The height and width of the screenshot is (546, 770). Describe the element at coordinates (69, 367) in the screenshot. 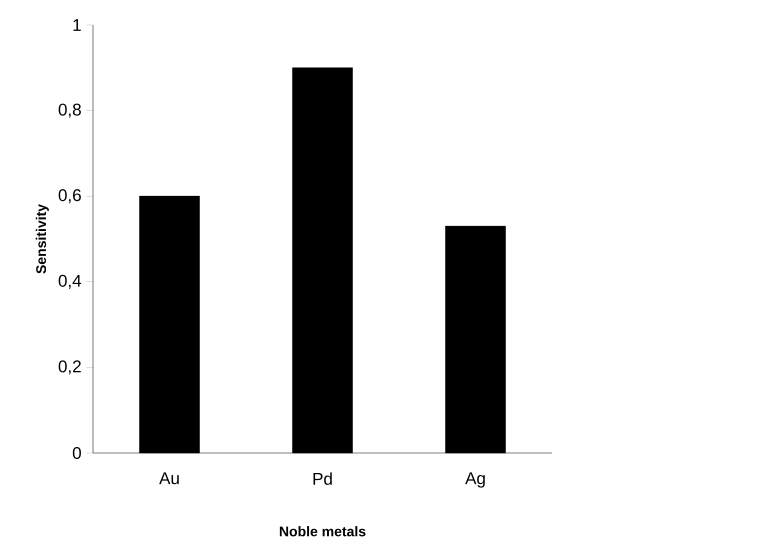

I see `y-tick-label: 0,2` at that location.